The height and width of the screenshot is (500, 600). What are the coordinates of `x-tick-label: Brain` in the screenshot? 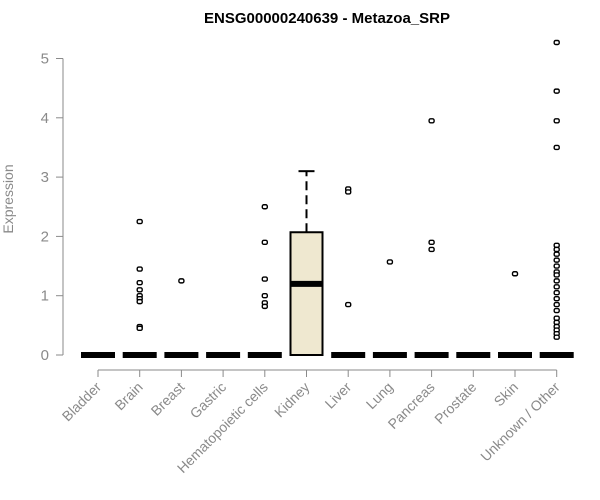 It's located at (128, 396).